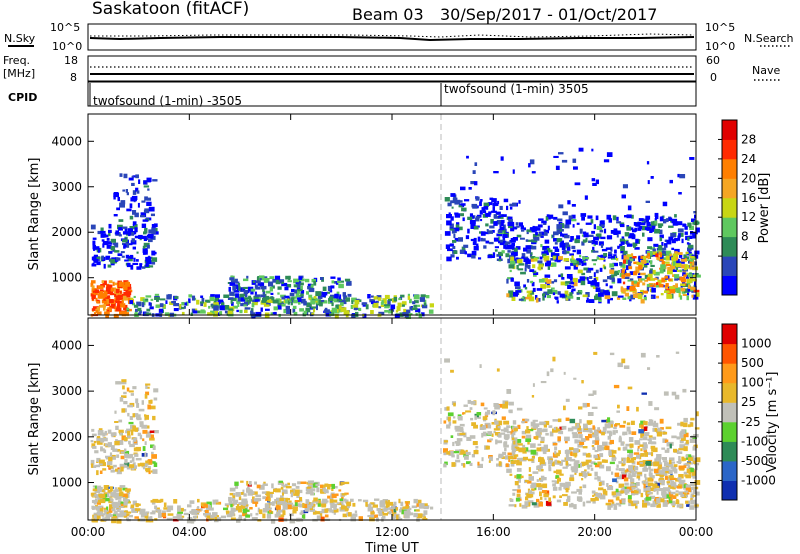 The width and height of the screenshot is (800, 554). Describe the element at coordinates (758, 480) in the screenshot. I see `colorbar-tick-label: -1000` at that location.